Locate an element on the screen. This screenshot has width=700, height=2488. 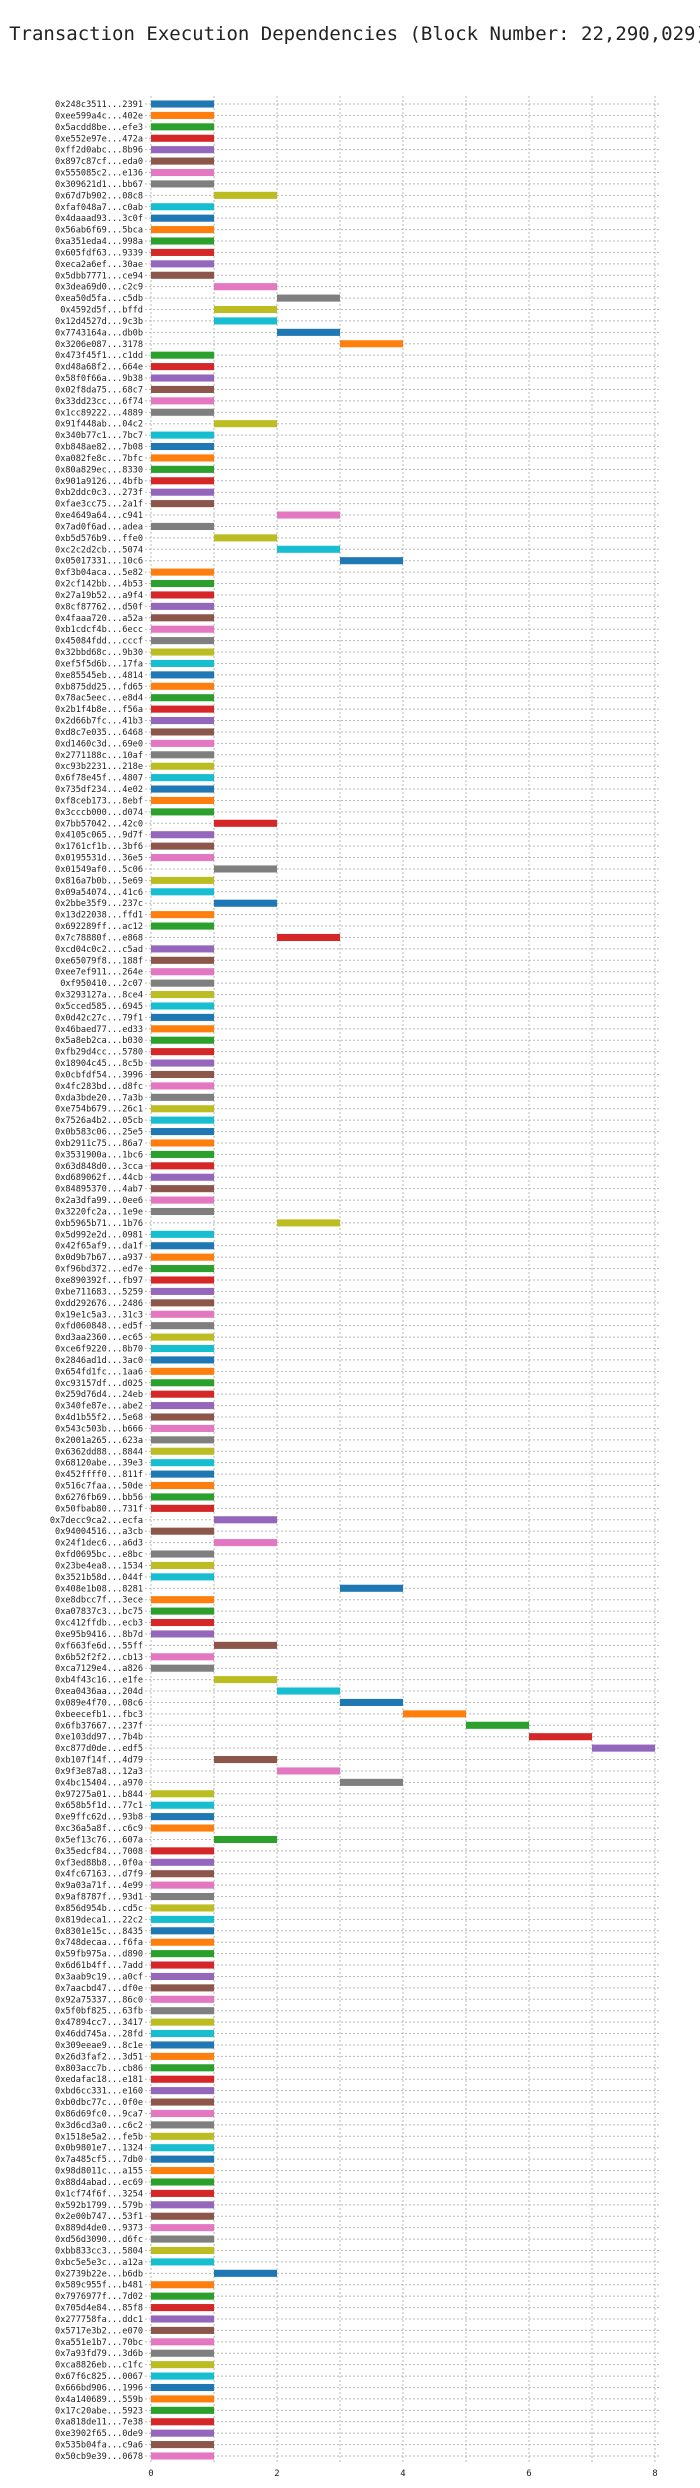
y-tick-label: 0x63d848d0...3cca is located at coordinates (99, 1167).